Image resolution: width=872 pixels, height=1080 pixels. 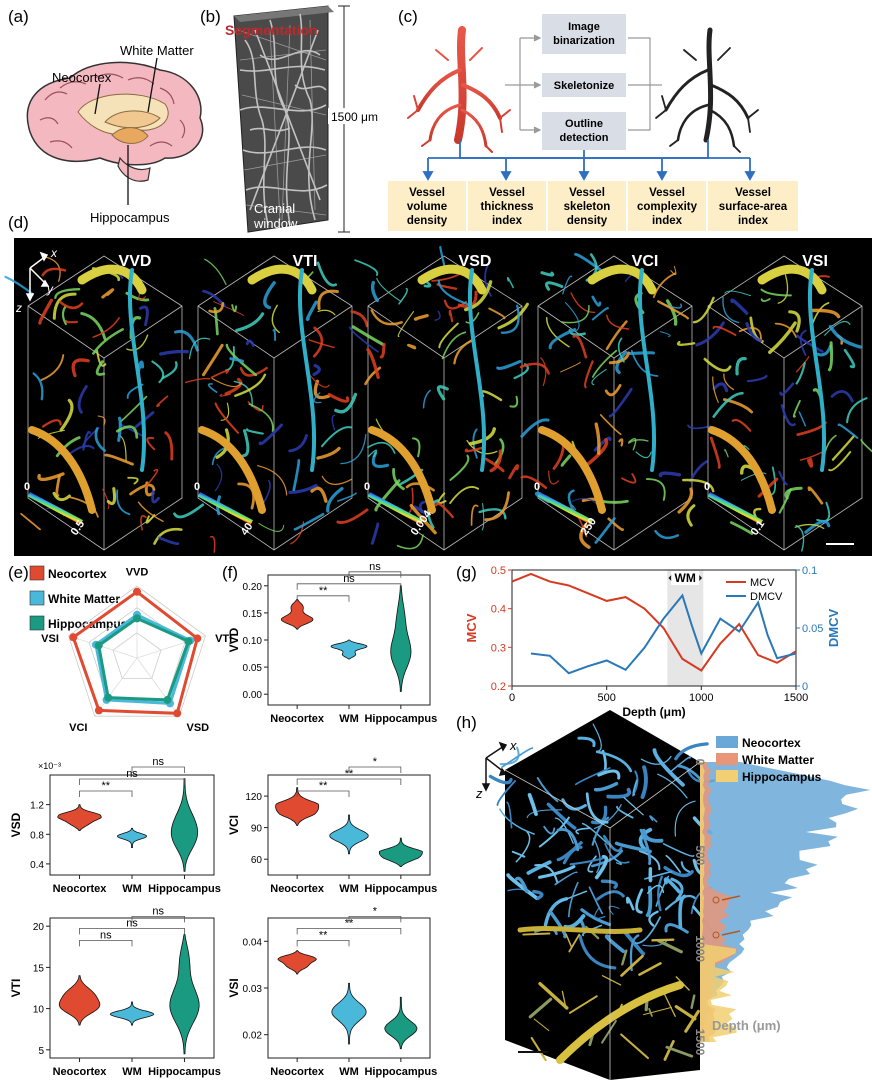 I want to click on colorbar-gradient, so click(x=565, y=508).